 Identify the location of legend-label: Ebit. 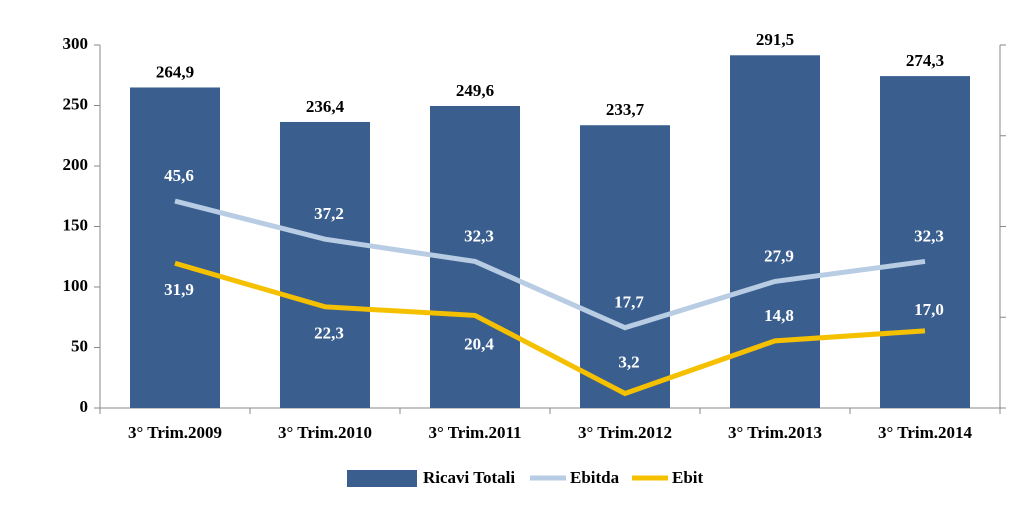
(688, 477).